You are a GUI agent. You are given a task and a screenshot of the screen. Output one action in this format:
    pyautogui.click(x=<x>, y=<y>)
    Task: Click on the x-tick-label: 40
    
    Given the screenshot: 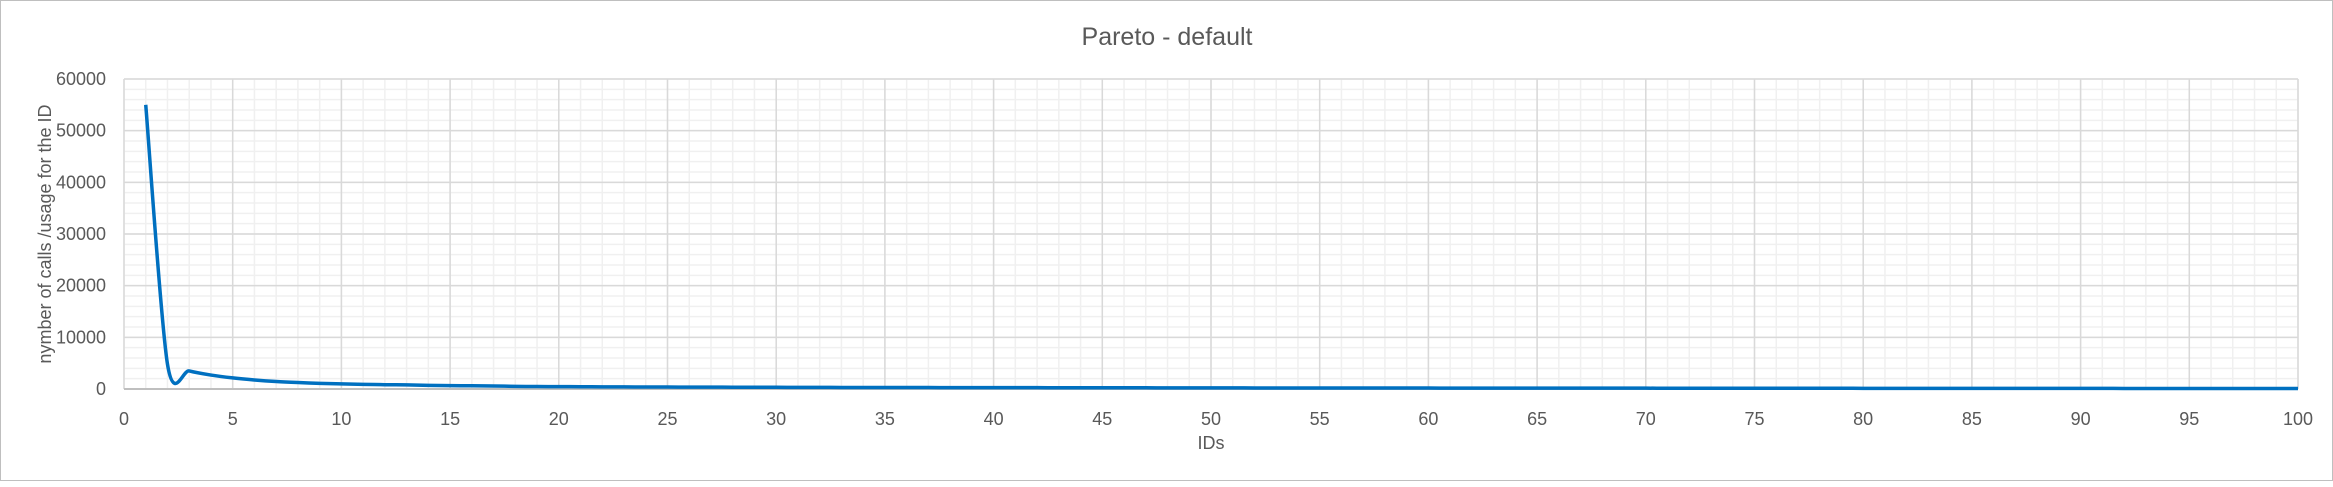 What is the action you would take?
    pyautogui.click(x=994, y=419)
    